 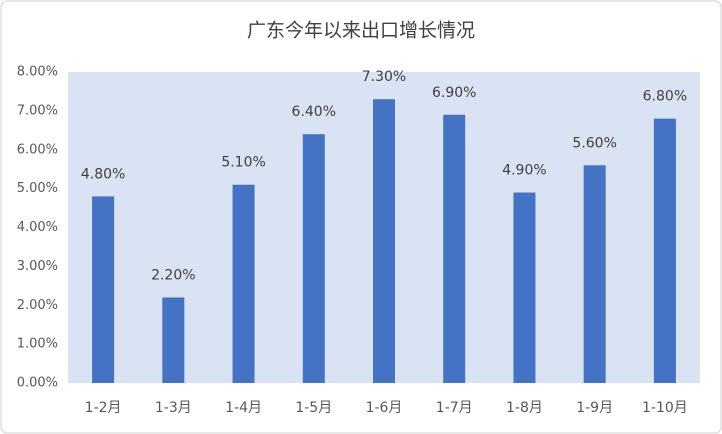 What do you see at coordinates (37, 149) in the screenshot?
I see `y-tick-label: 6.00%` at bounding box center [37, 149].